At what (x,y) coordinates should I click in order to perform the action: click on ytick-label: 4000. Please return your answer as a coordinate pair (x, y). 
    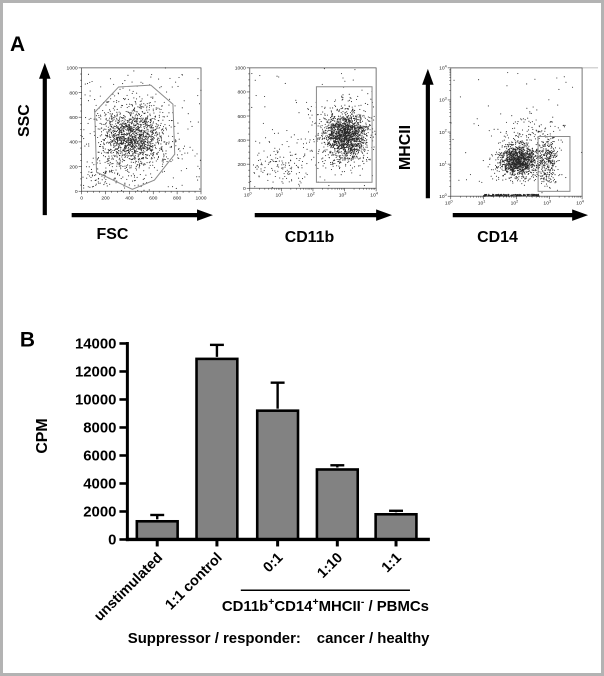
    Looking at the image, I should click on (99, 483).